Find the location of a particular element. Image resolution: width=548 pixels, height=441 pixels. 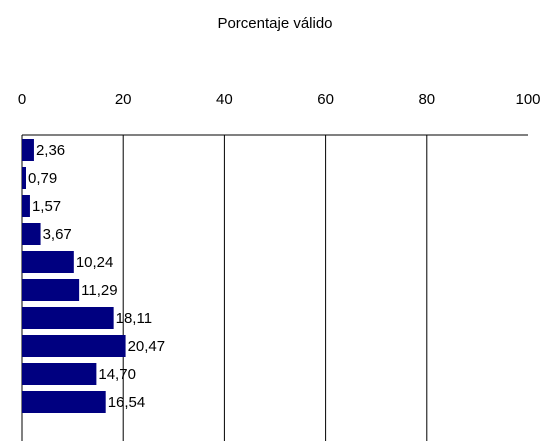

x-tick-label: 100 is located at coordinates (527, 99).